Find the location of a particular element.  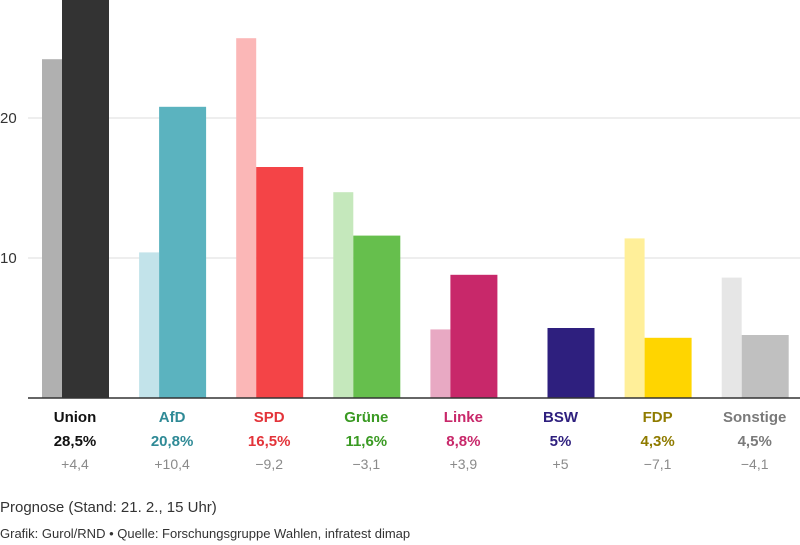

value-label: 11,6% is located at coordinates (366, 441).